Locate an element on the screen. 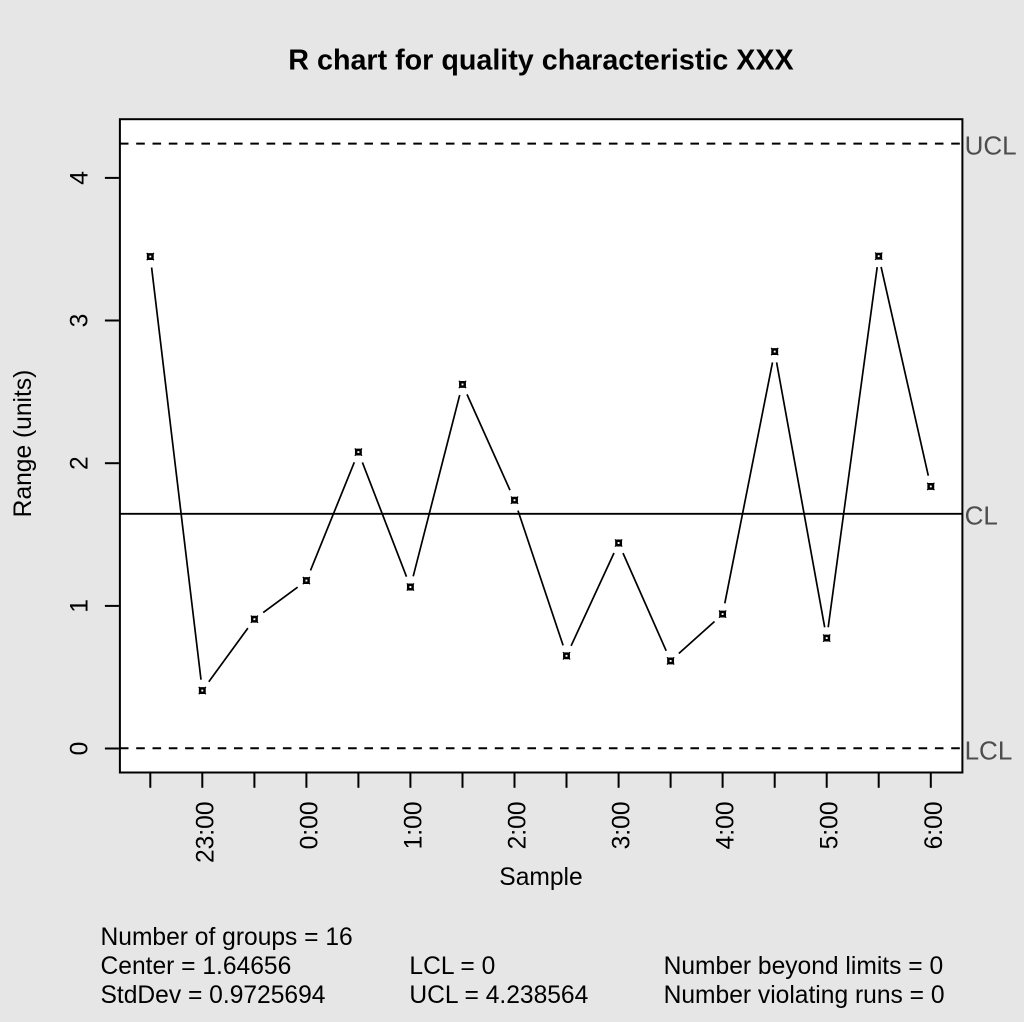 The image size is (1024, 1022). svg-text: LCL = 0 is located at coordinates (452, 966).